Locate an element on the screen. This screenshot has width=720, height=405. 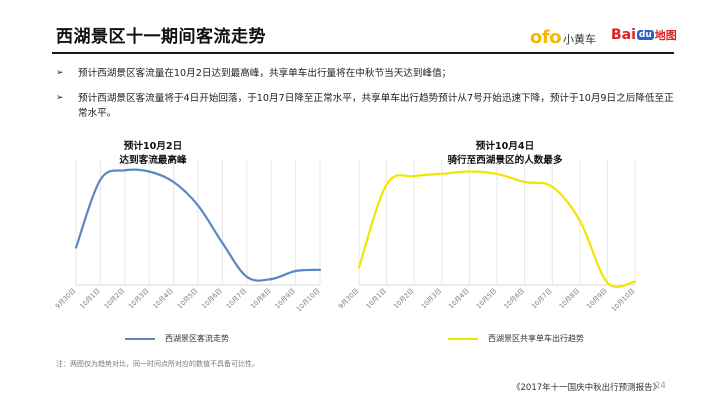
baidu-map-logo: Bai du 地图 is located at coordinates (644, 35).